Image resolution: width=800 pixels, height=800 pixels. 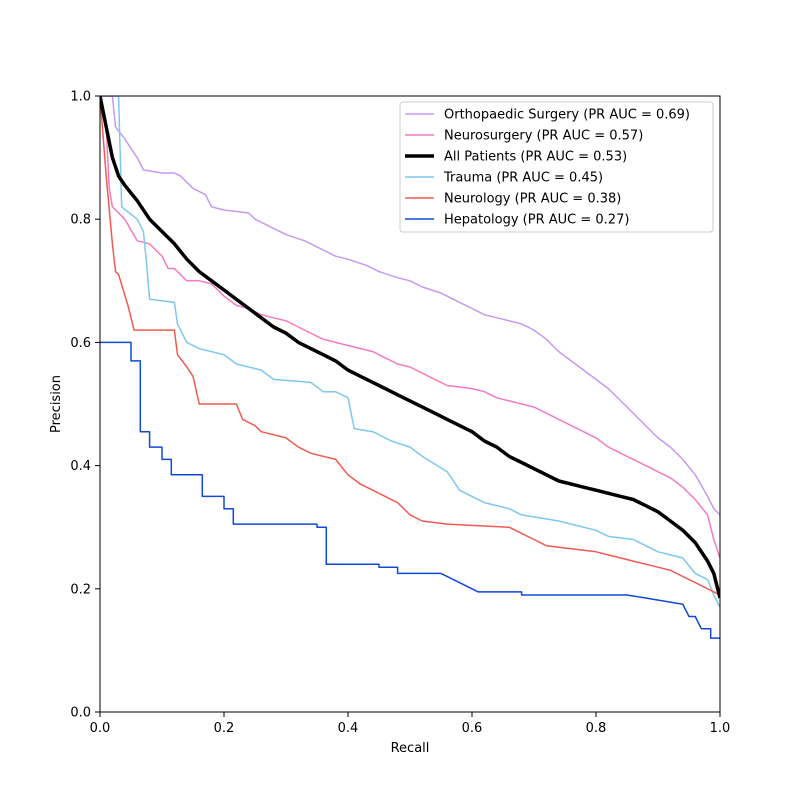 What do you see at coordinates (410, 748) in the screenshot?
I see `x-axis-label: Recall` at bounding box center [410, 748].